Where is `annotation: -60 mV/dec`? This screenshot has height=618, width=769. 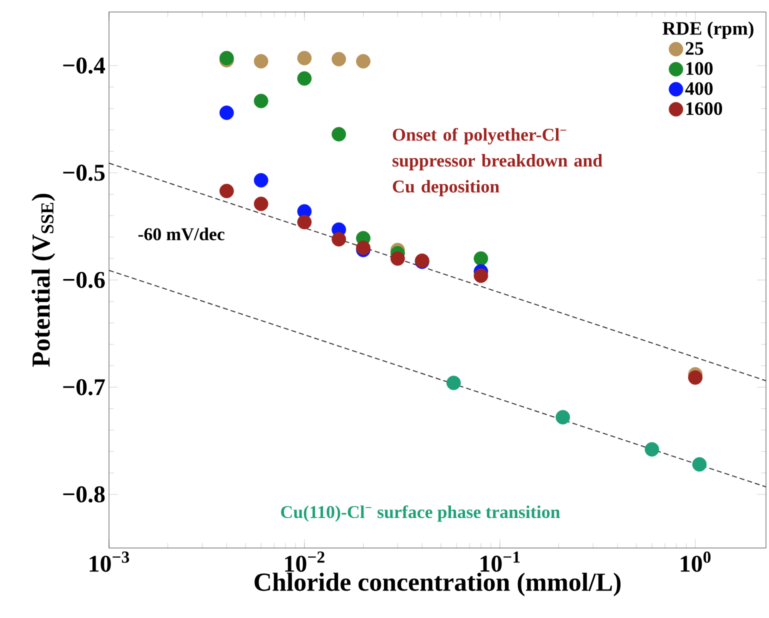
annotation: -60 mV/dec is located at coordinates (181, 234).